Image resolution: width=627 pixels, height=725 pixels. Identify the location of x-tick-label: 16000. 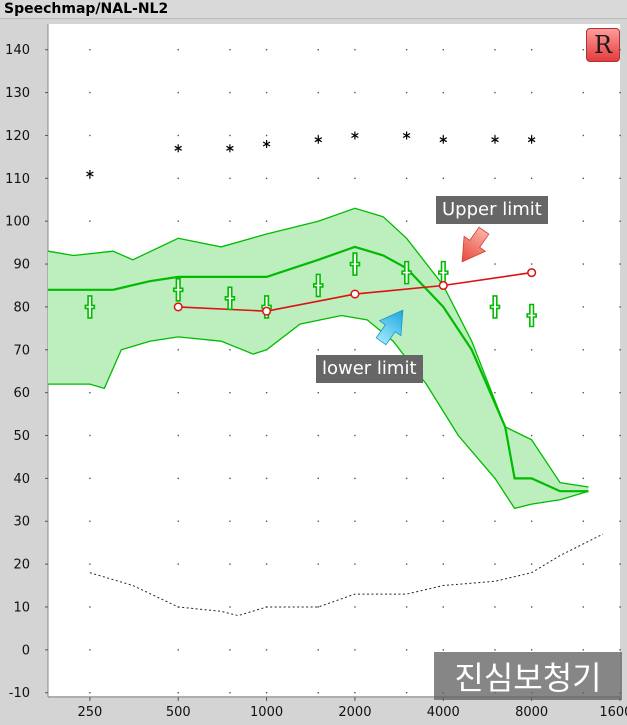
(613, 712).